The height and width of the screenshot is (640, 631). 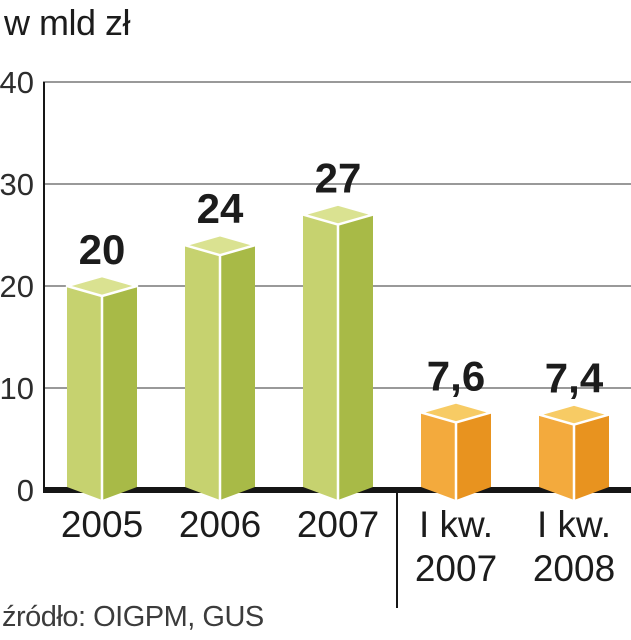 What do you see at coordinates (574, 524) in the screenshot?
I see `x-category-label-4-0: I kw.` at bounding box center [574, 524].